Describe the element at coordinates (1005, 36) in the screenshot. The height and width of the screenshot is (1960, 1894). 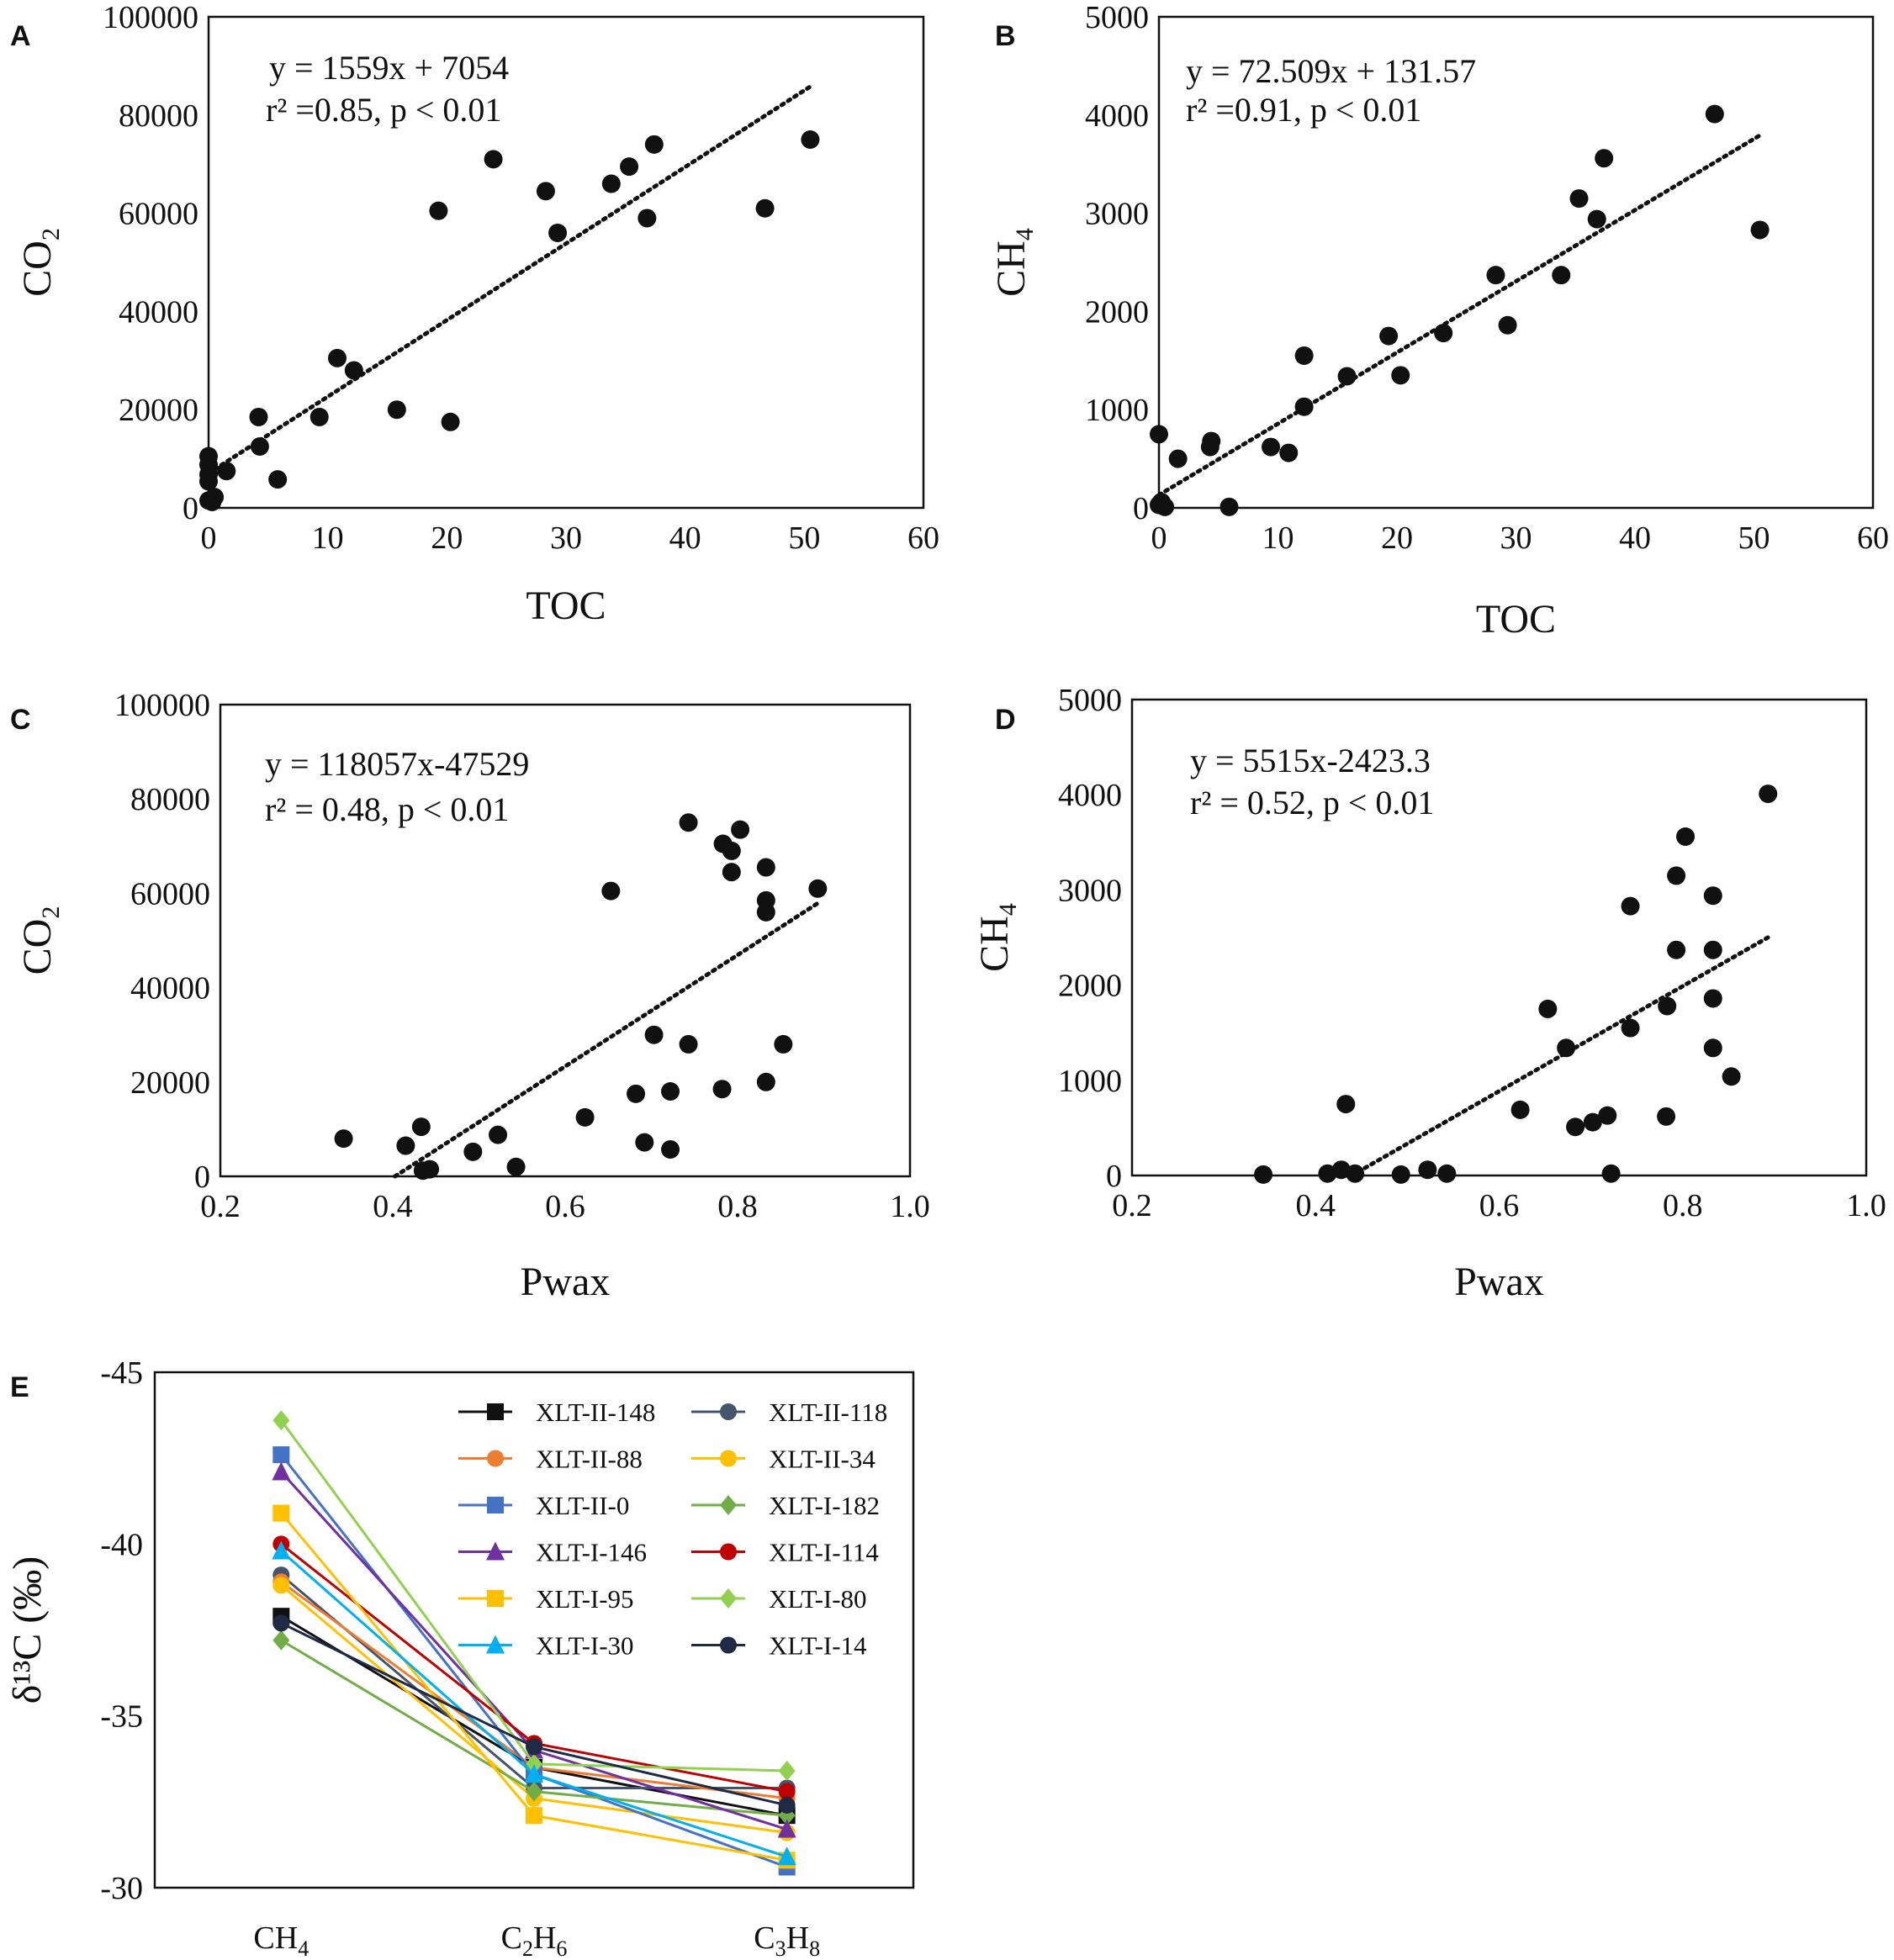
I see `panel-label: B` at that location.